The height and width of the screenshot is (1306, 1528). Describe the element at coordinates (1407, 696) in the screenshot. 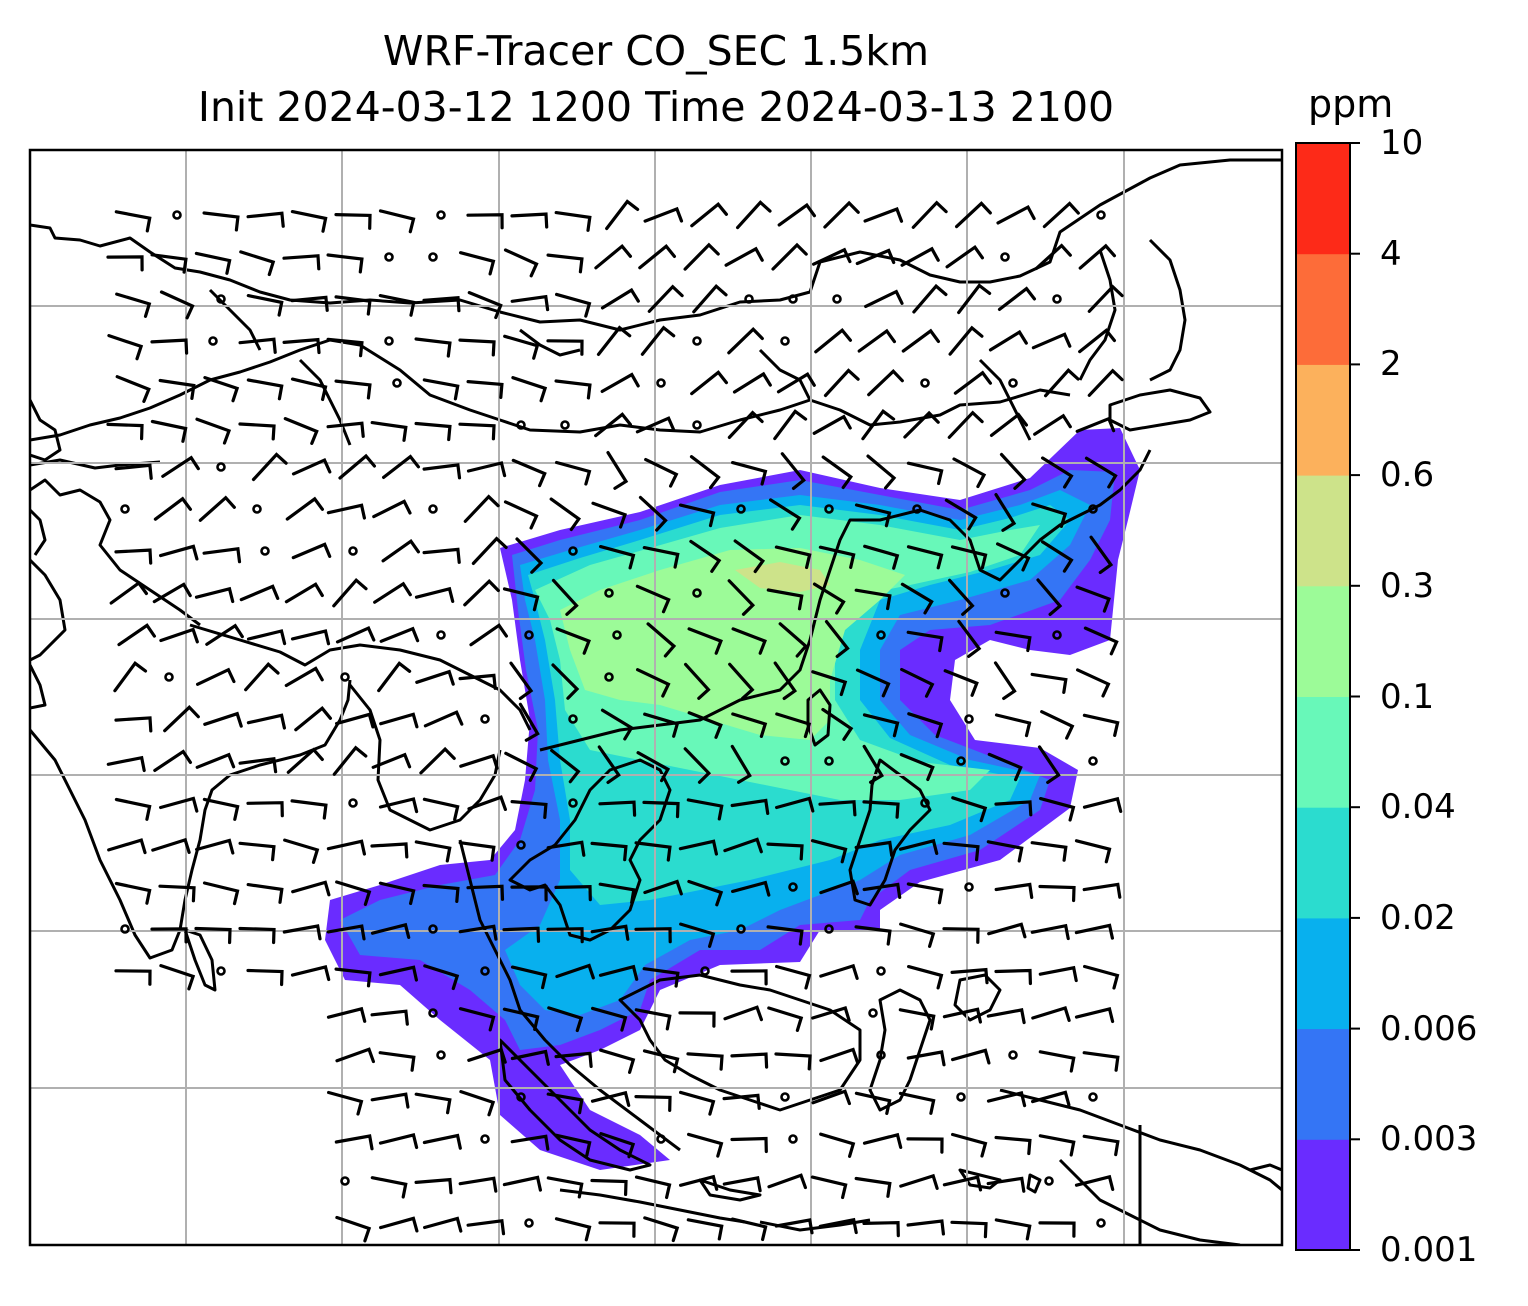

I see `colorbar-tick-label: 0.1` at that location.